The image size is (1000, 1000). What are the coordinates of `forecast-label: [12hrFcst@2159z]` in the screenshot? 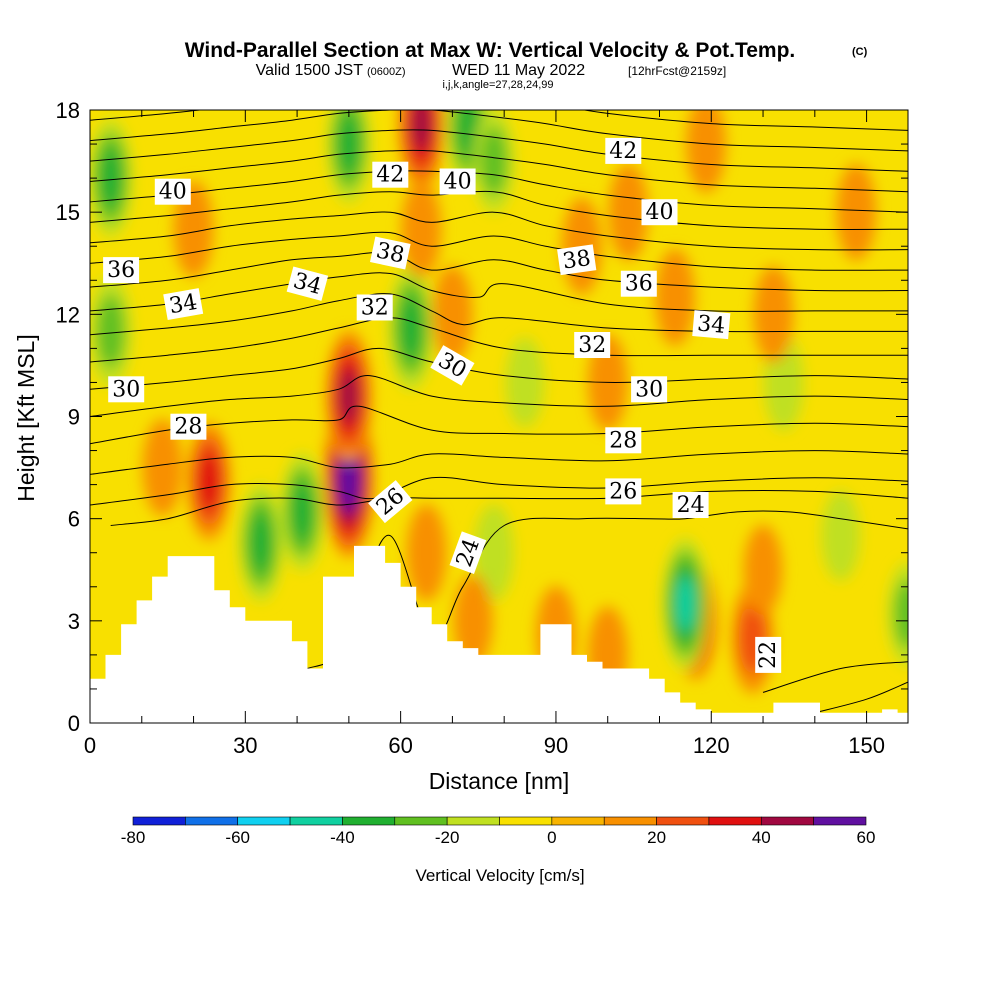 It's located at (677, 71).